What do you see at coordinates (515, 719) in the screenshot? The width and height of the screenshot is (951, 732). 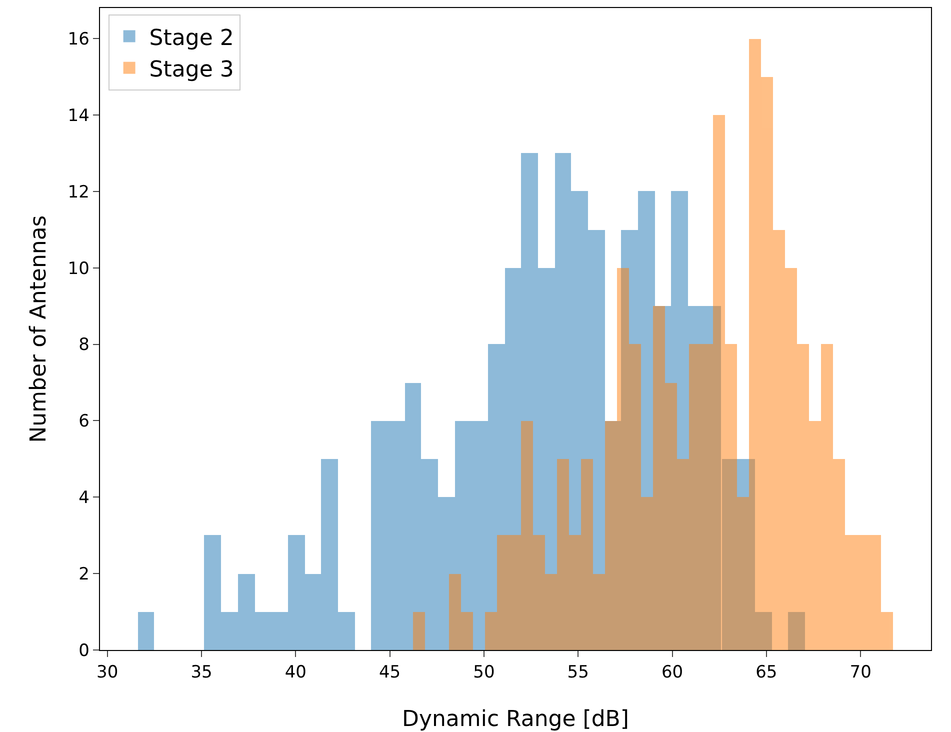 I see `x-axis-title: Dynamic Range [dB]` at bounding box center [515, 719].